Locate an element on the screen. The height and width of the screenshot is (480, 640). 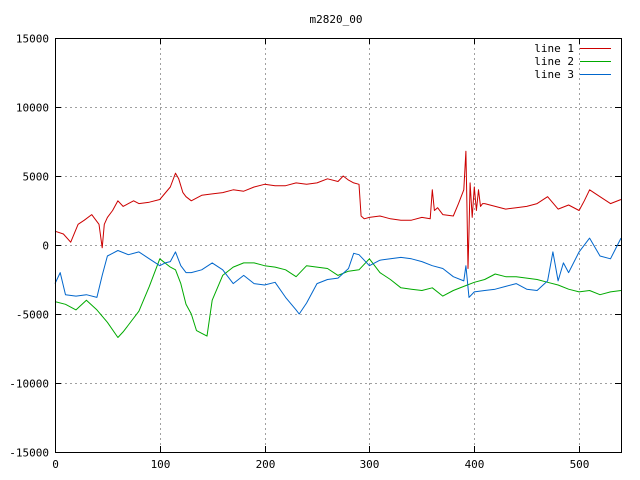
y-tick-label: 0 is located at coordinates (45, 246).